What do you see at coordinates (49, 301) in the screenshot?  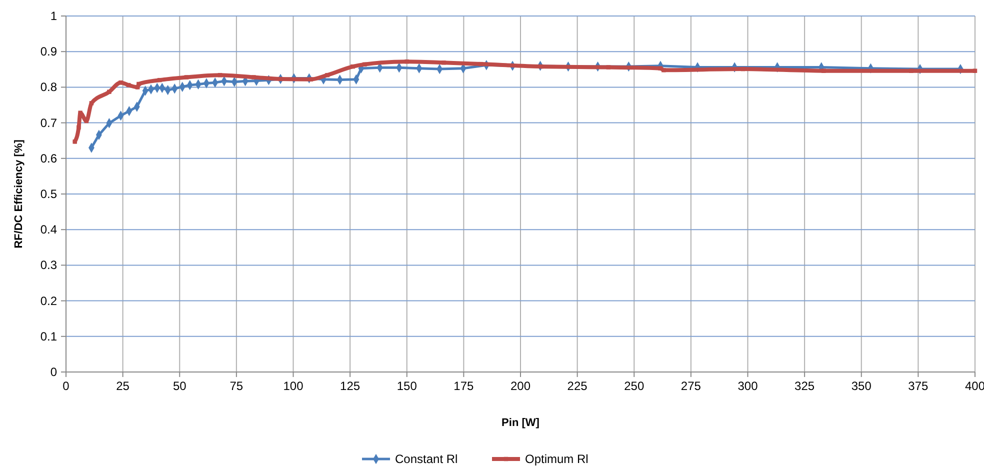 I see `y-tick-label: 0.2` at bounding box center [49, 301].